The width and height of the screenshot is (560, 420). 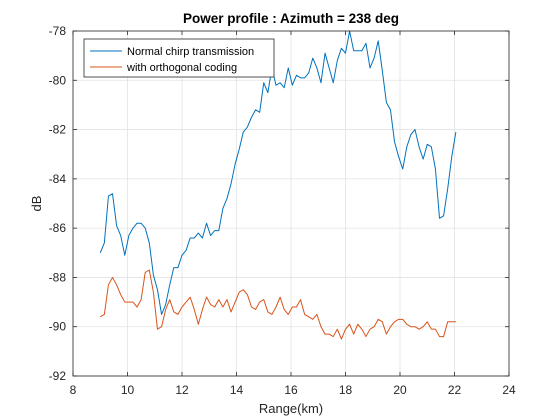 I want to click on series-line-orthogonal-coding, so click(x=277, y=304).